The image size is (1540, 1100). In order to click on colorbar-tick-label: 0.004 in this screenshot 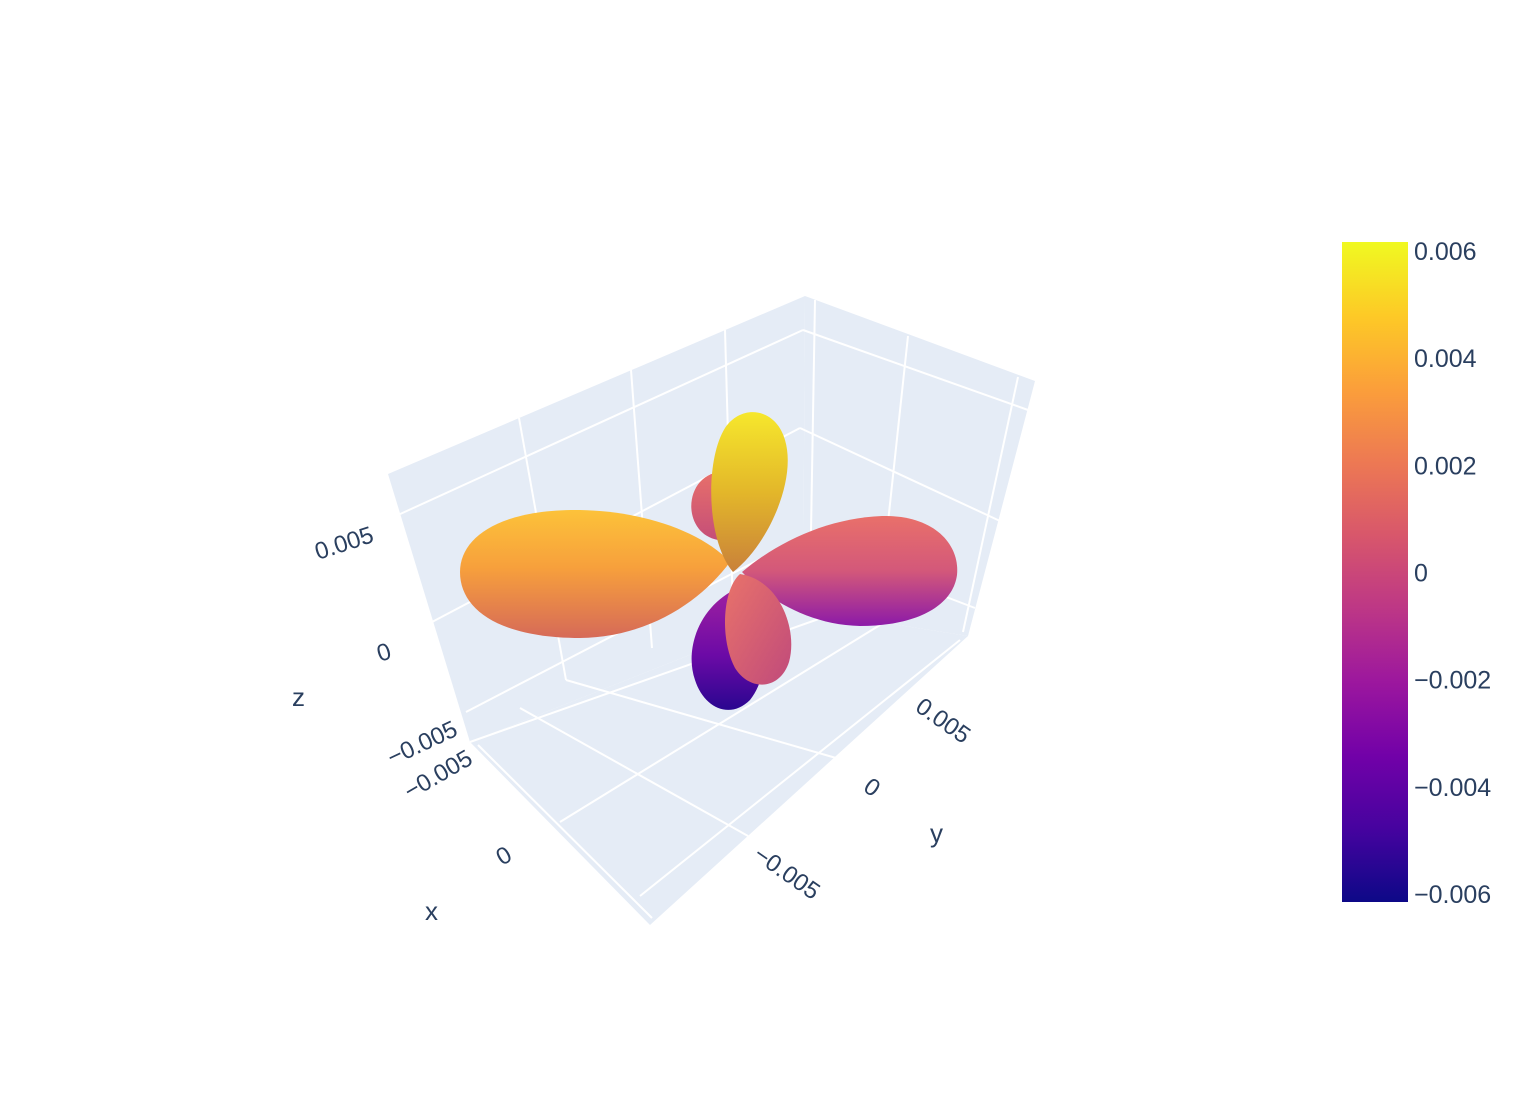, I will do `click(1445, 359)`.